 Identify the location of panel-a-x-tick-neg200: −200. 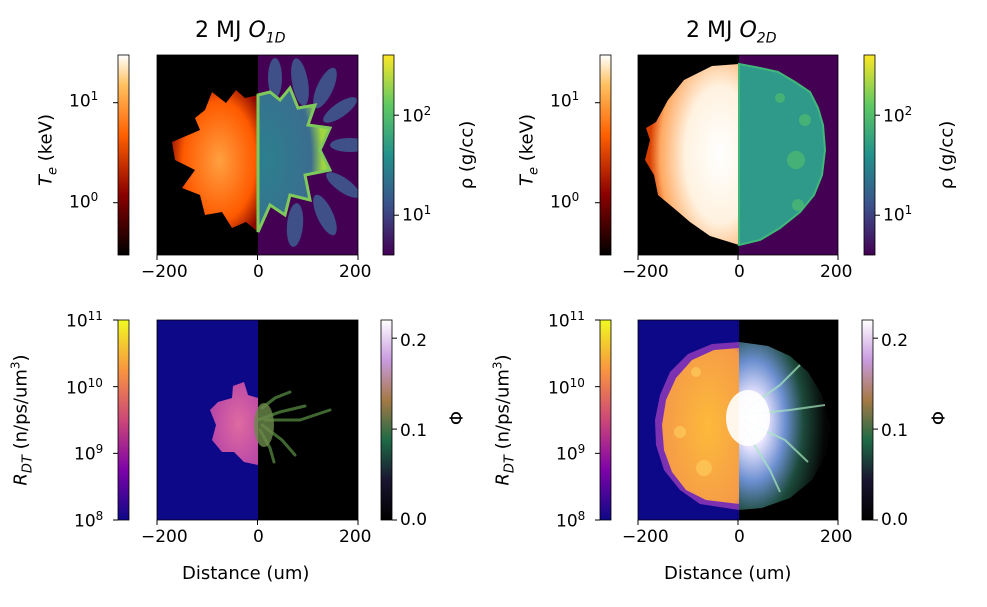
(164, 272).